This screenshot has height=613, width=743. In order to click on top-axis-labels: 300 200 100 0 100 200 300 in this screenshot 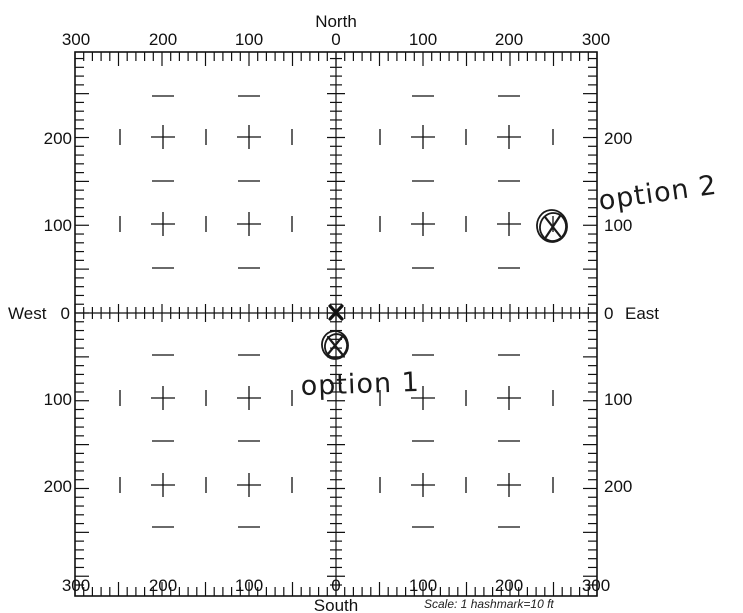, I will do `click(336, 39)`.